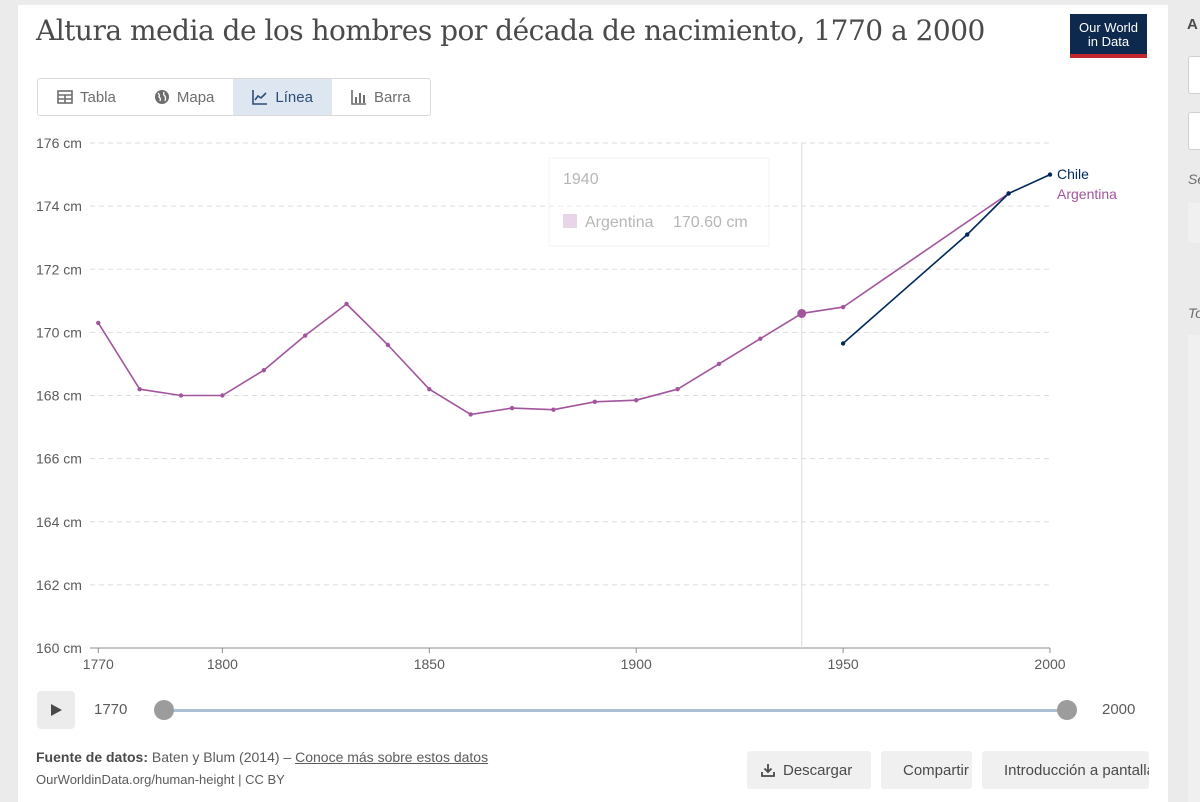 The width and height of the screenshot is (1200, 802). Describe the element at coordinates (161, 97) in the screenshot. I see `globe-icon` at that location.